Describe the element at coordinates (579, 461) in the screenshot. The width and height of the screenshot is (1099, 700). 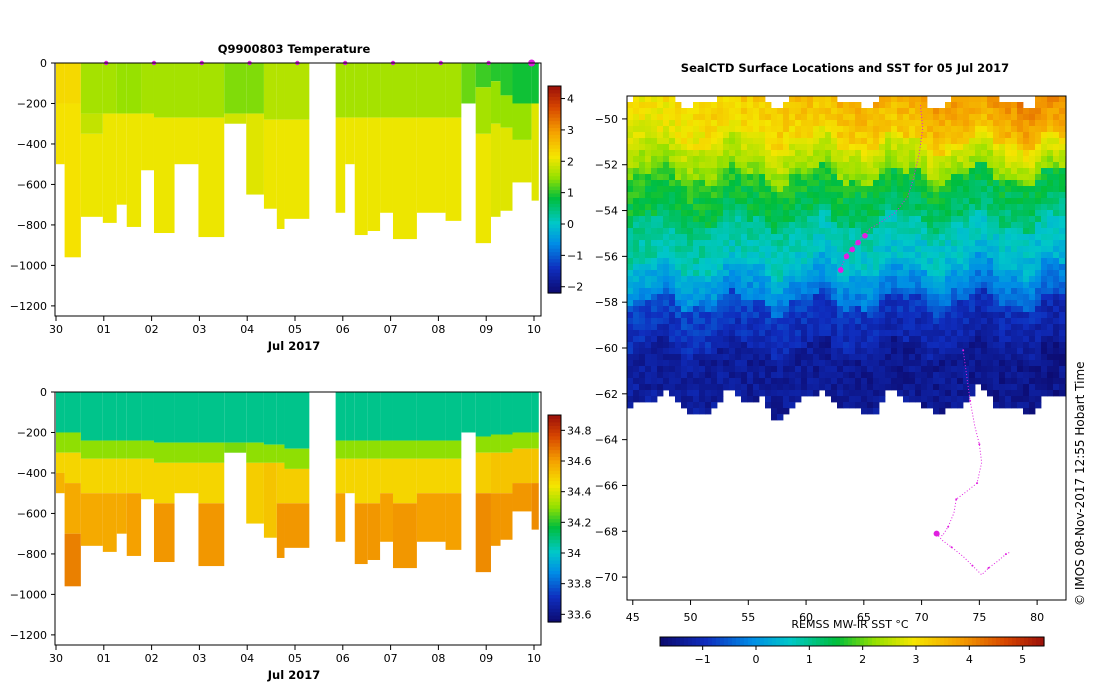
I see `colorbar-tick-label: 34.6` at that location.